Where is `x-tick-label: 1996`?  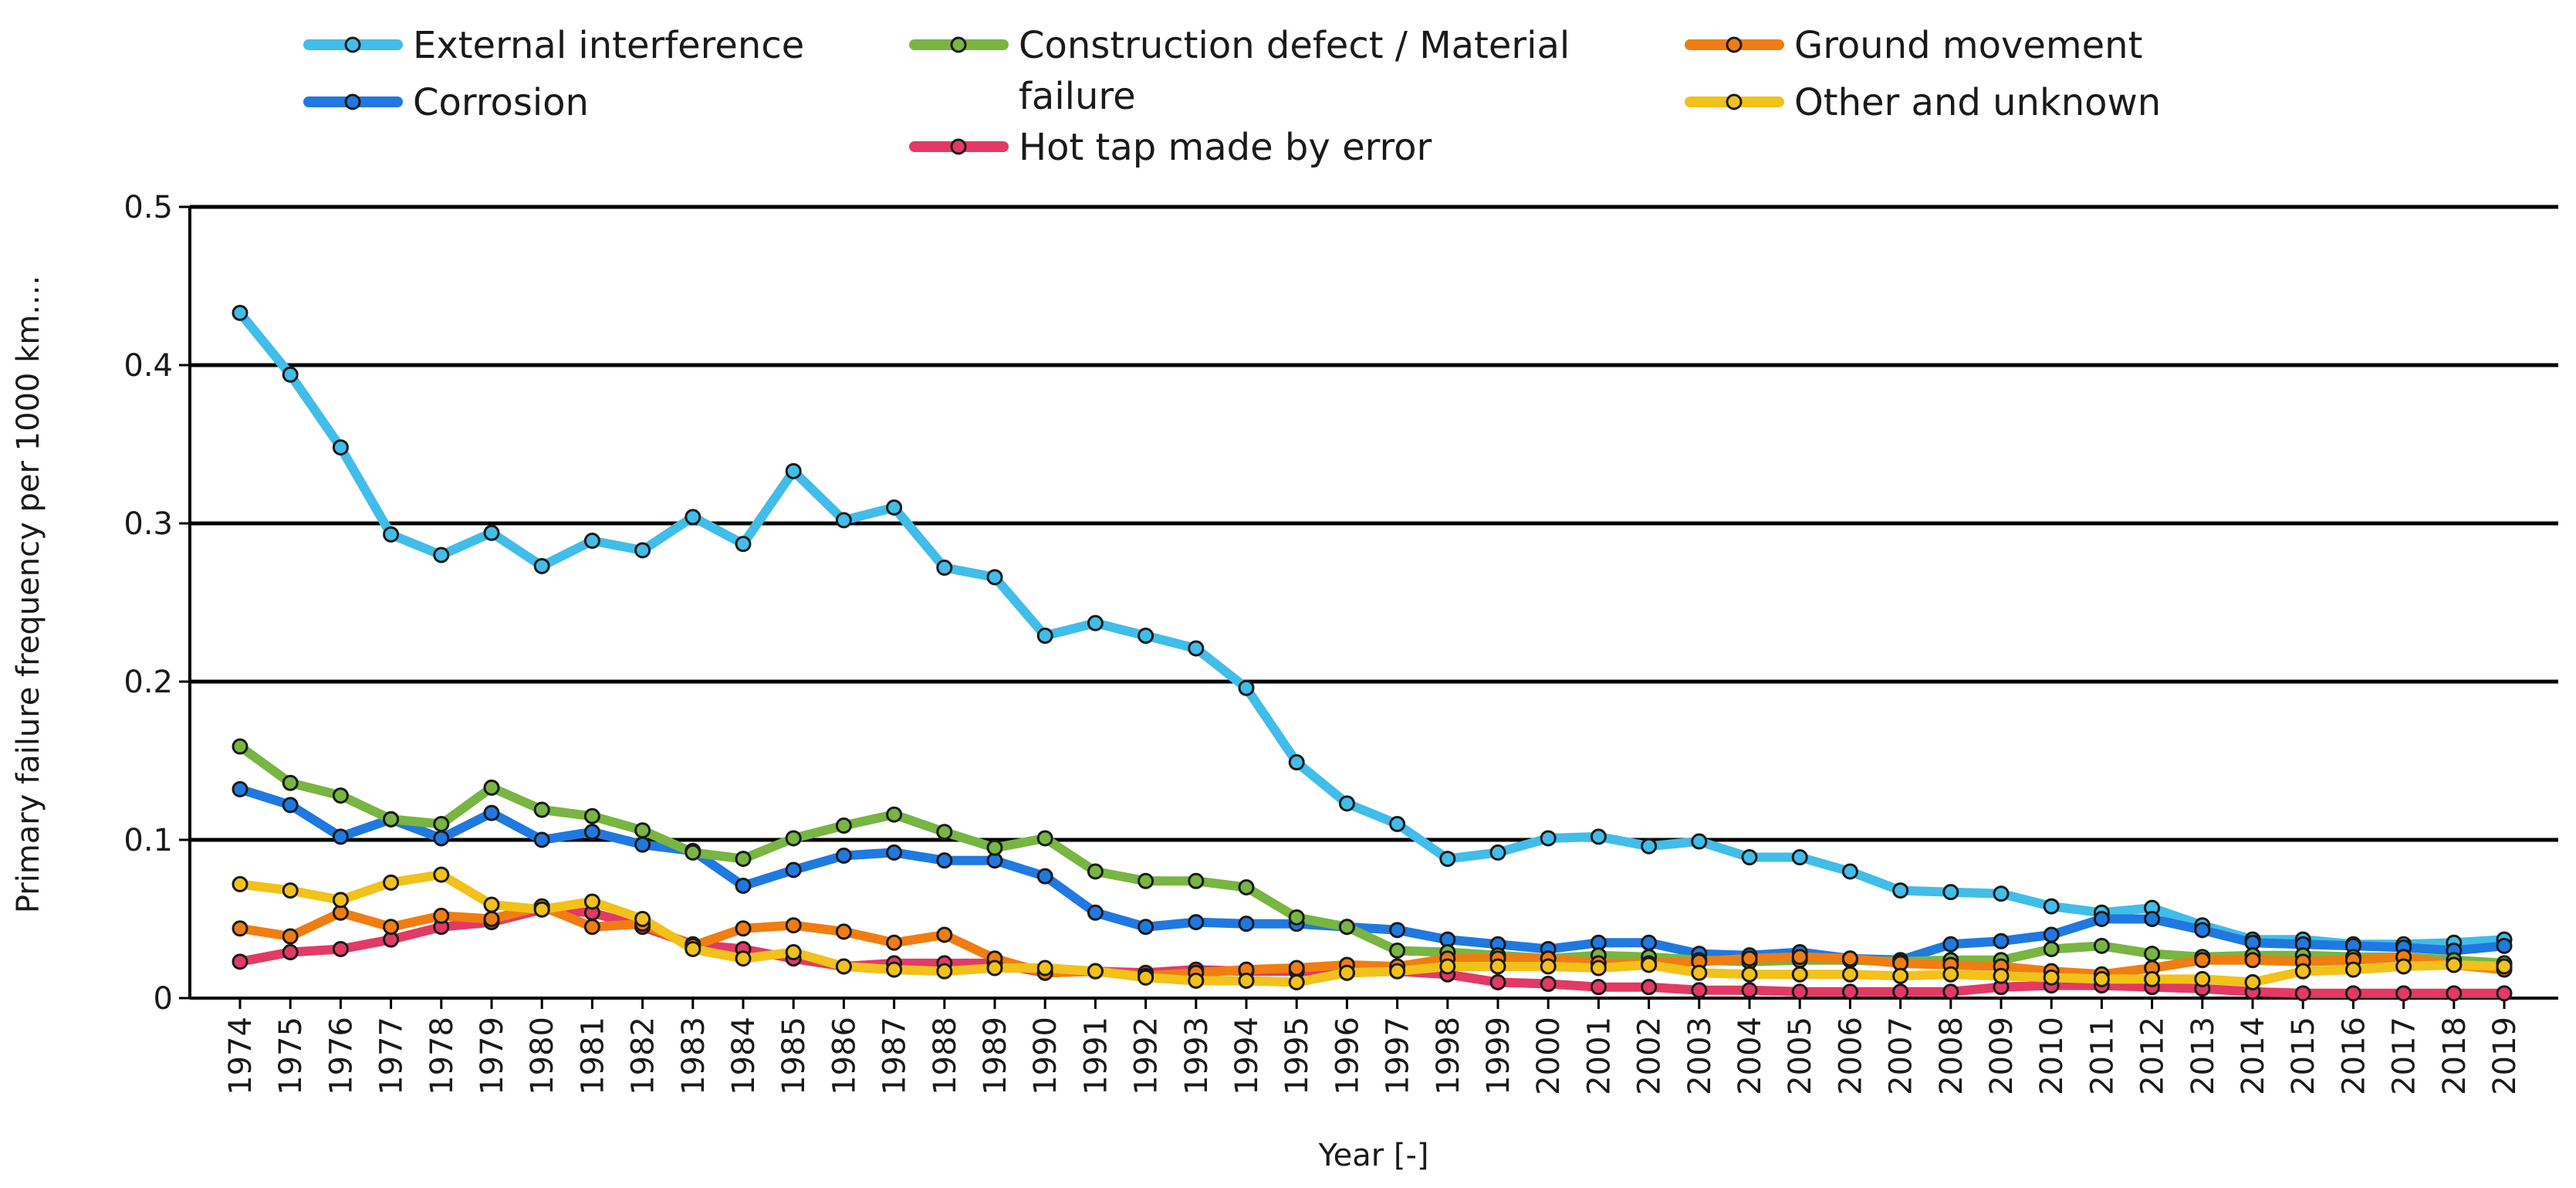 x-tick-label: 1996 is located at coordinates (1347, 1056).